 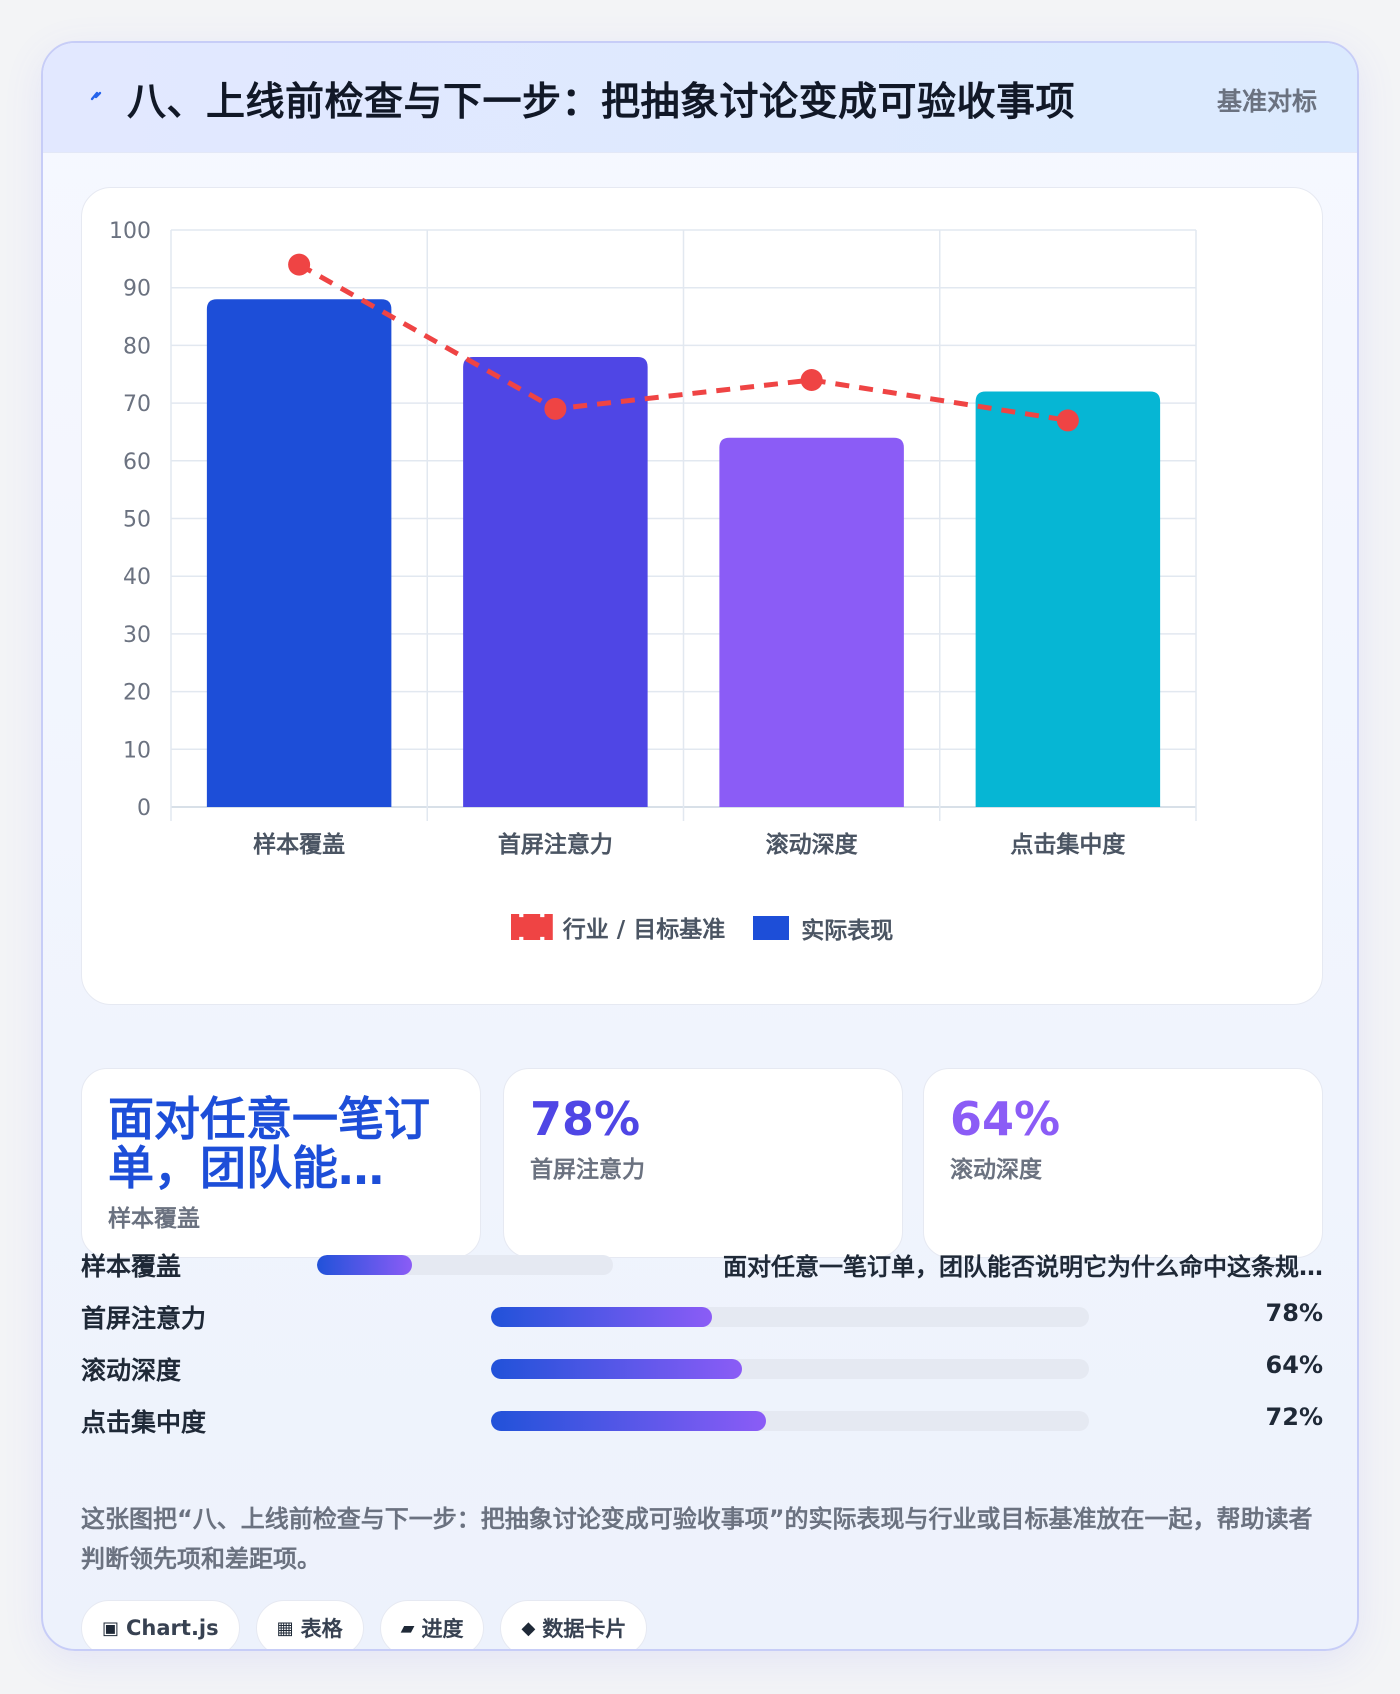 What do you see at coordinates (137, 577) in the screenshot?
I see `y-tick-label: 40` at bounding box center [137, 577].